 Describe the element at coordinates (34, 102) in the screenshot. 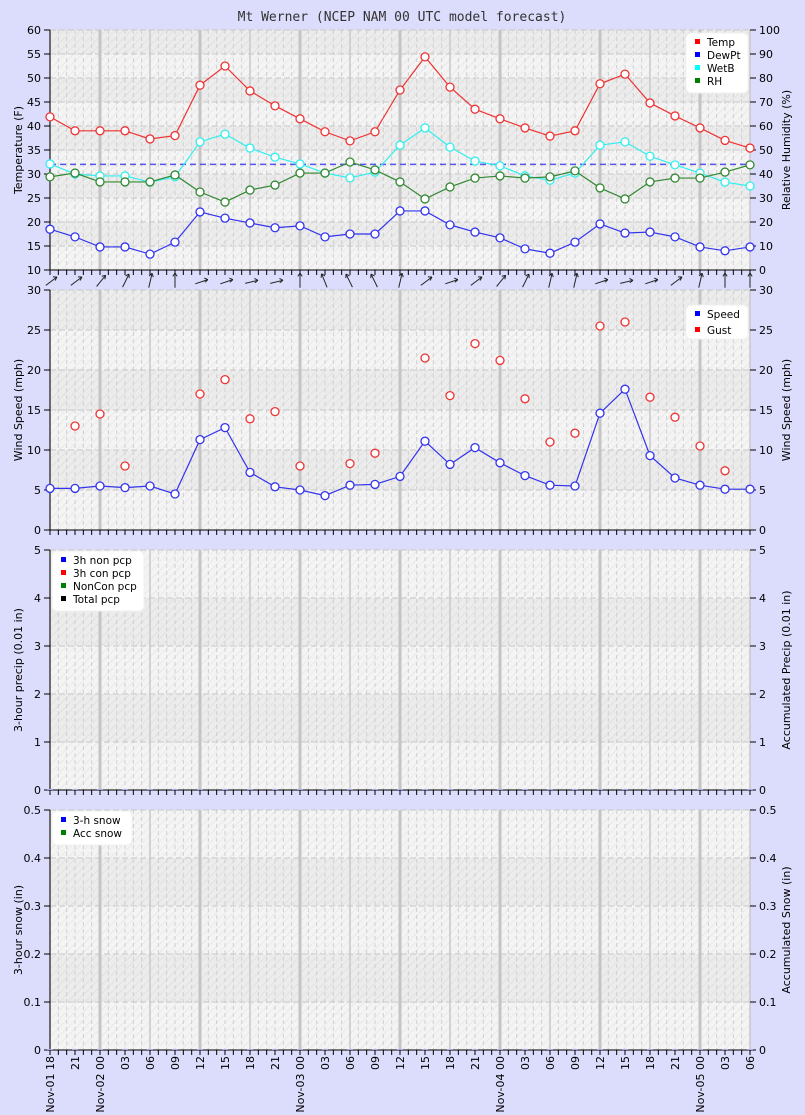

I see `y-tick-left: 45` at that location.